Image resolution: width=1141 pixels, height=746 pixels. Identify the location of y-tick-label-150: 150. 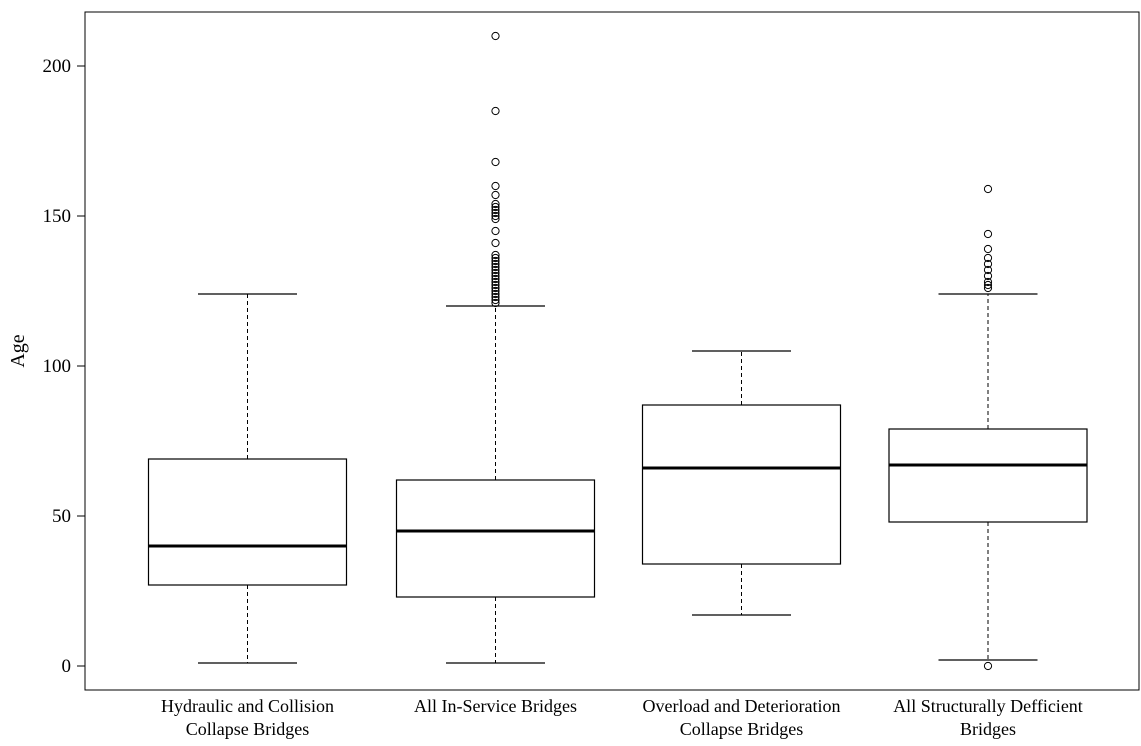
(57, 216).